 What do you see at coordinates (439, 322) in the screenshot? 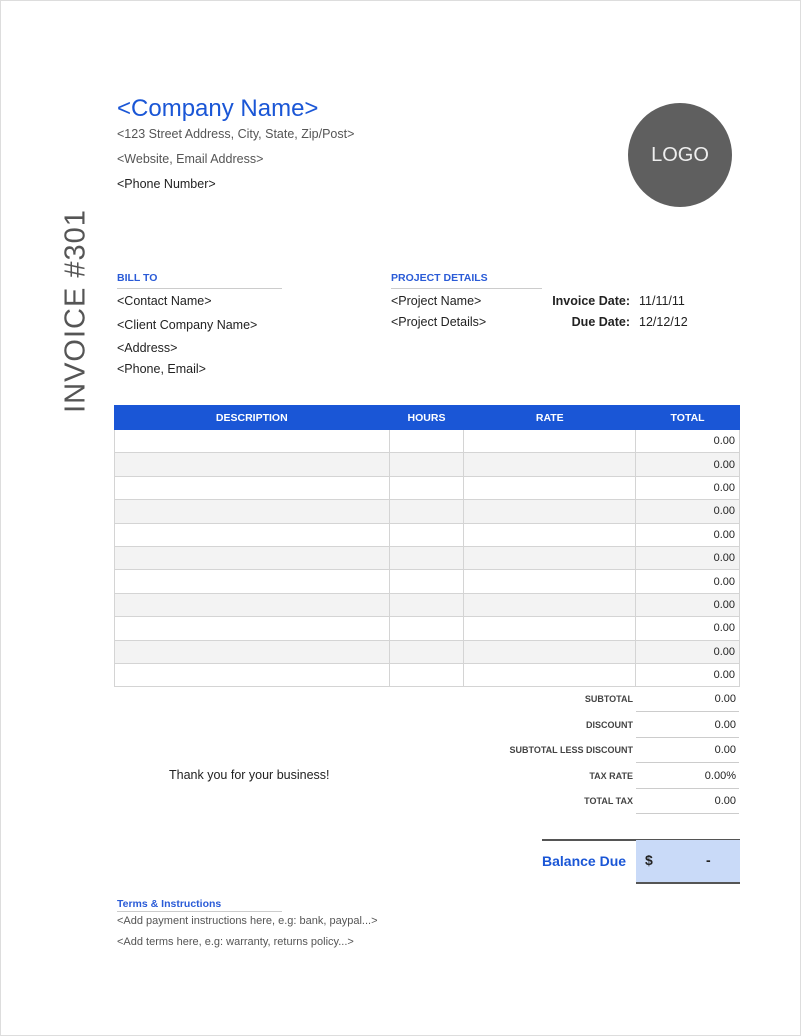
I see `project-line: <Project Details>` at bounding box center [439, 322].